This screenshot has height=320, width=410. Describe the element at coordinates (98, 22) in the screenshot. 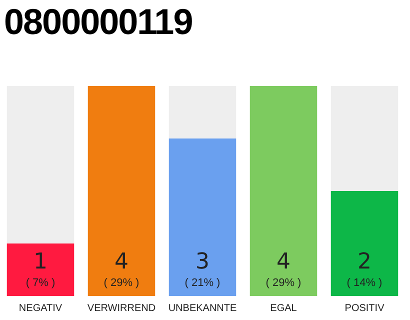

I see `chart-title: 0800000119` at that location.